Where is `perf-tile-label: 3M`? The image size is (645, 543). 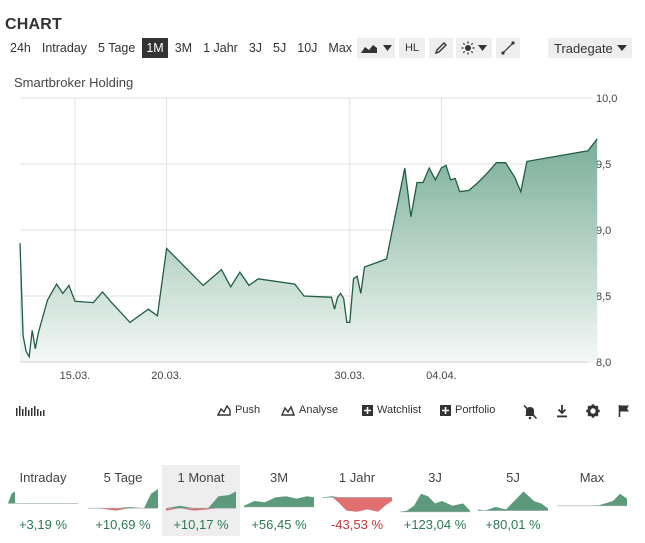
perf-tile-label: 3M is located at coordinates (279, 477).